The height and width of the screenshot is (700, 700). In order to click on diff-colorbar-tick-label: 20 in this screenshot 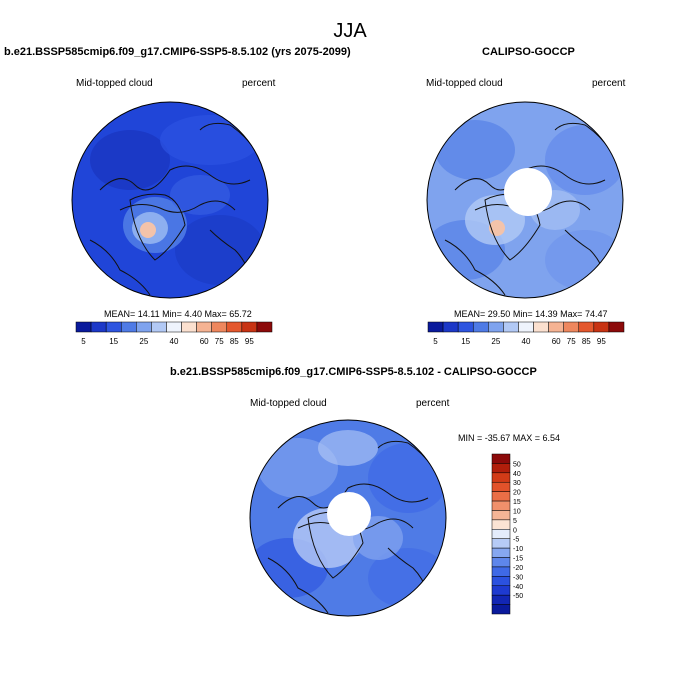, I will do `click(517, 493)`.